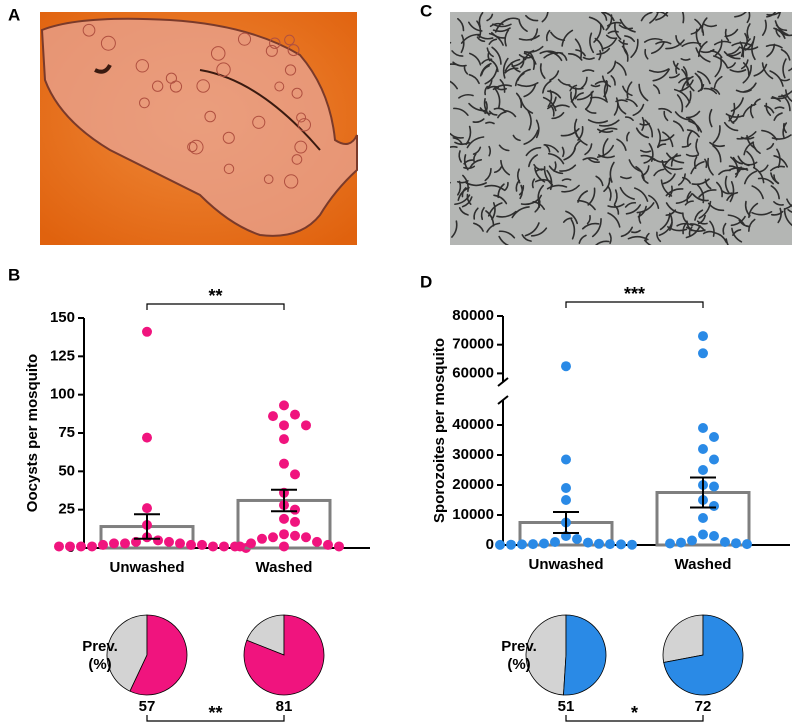 This screenshot has width=797, height=728. I want to click on y-axis-label: Oocysts per mosquito, so click(32, 433).